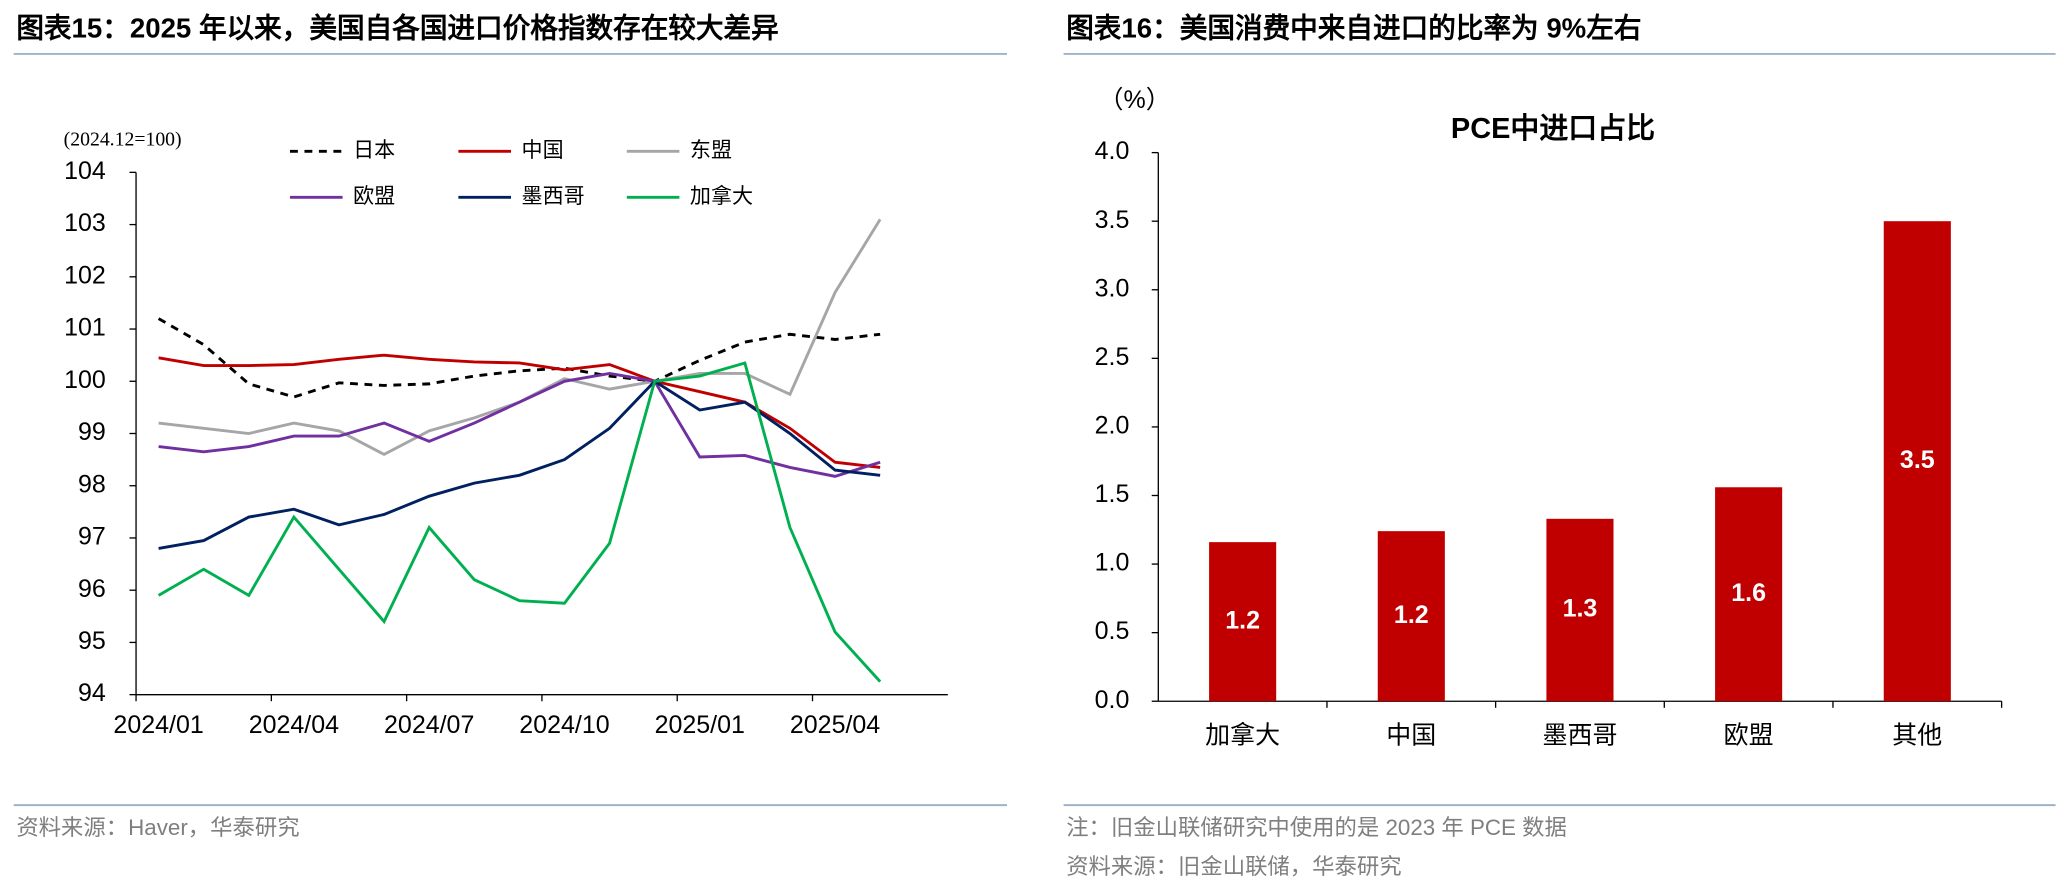  What do you see at coordinates (85, 223) in the screenshot?
I see `y-tick-label: 103` at bounding box center [85, 223].